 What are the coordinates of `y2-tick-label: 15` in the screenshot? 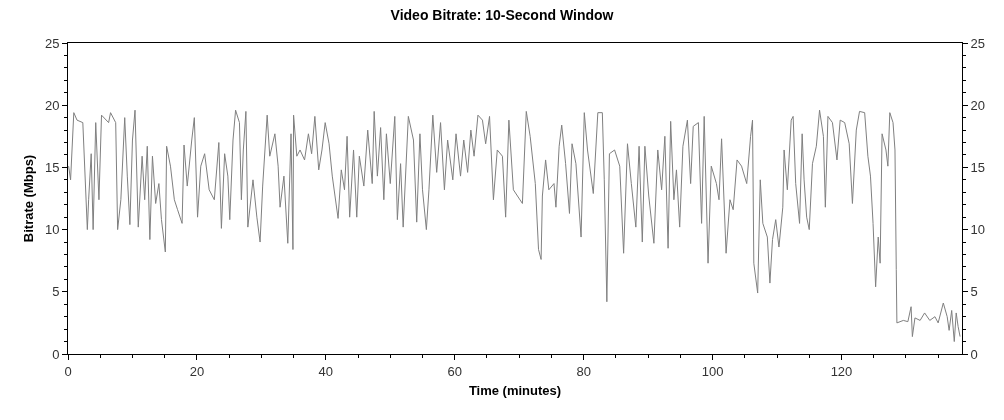 It's located at (978, 167).